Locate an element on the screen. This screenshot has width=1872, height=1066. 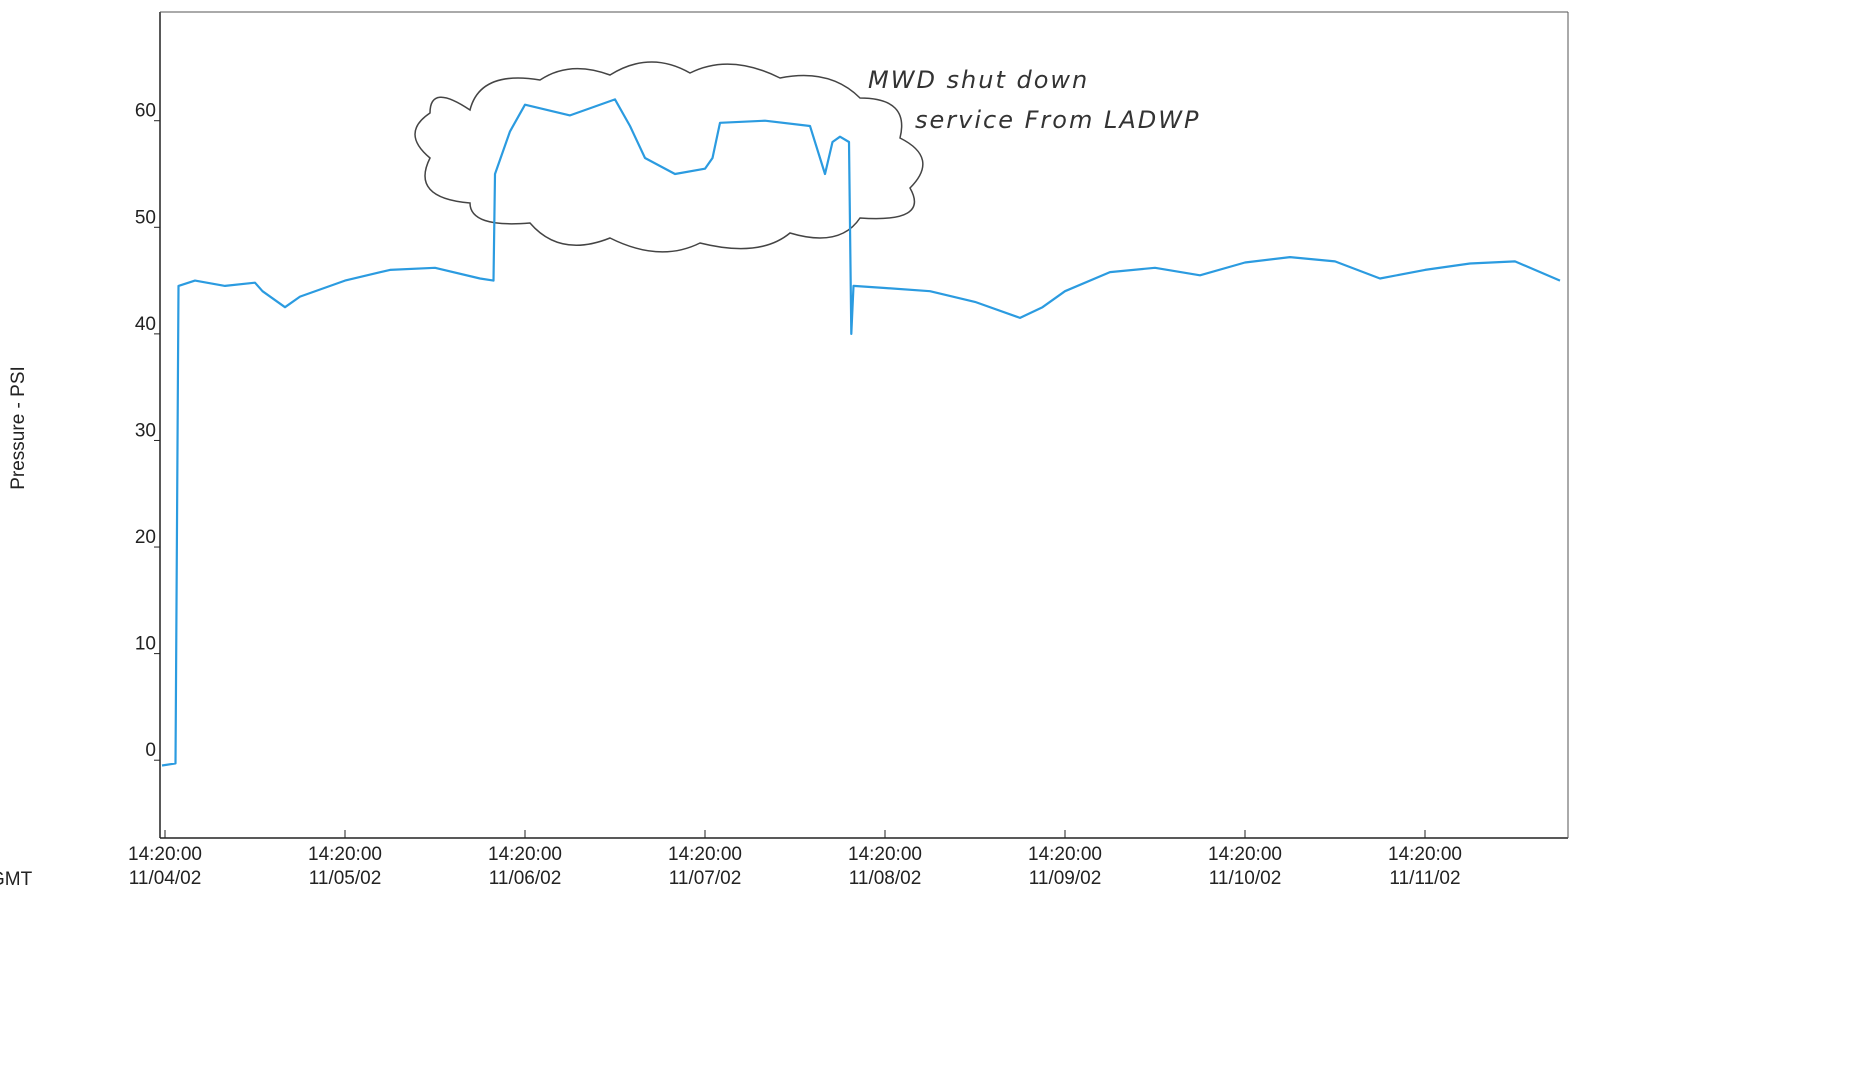
y-tick-label: 30 is located at coordinates (145, 430).